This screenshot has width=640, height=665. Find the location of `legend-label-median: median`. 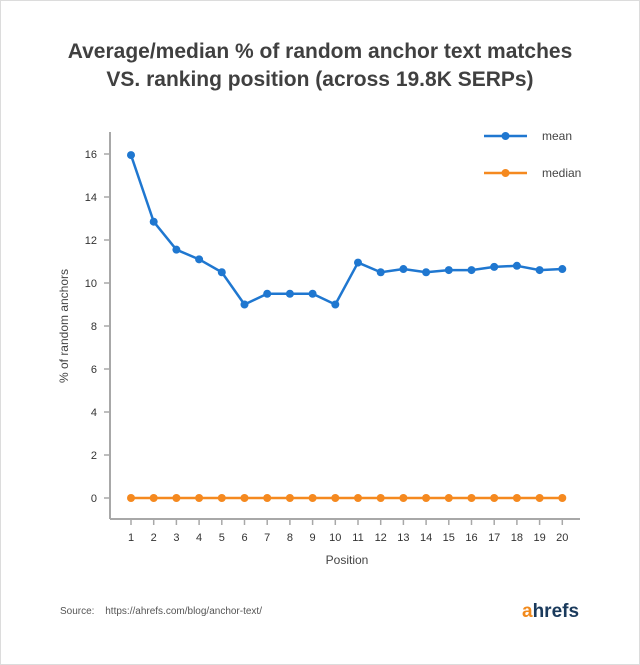

legend-label-median: median is located at coordinates (561, 173).